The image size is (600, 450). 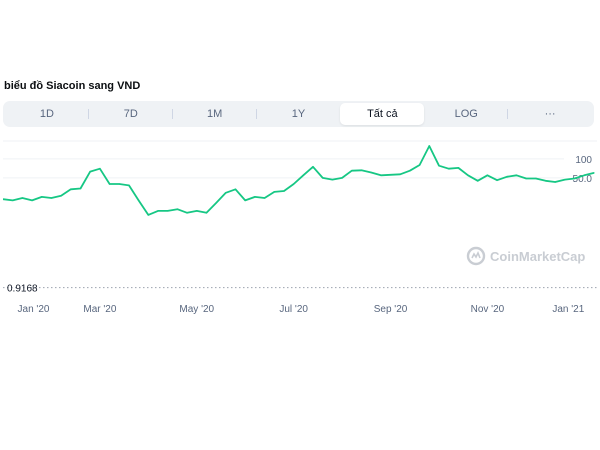 I want to click on y-tick-label: 50.0, so click(x=583, y=179).